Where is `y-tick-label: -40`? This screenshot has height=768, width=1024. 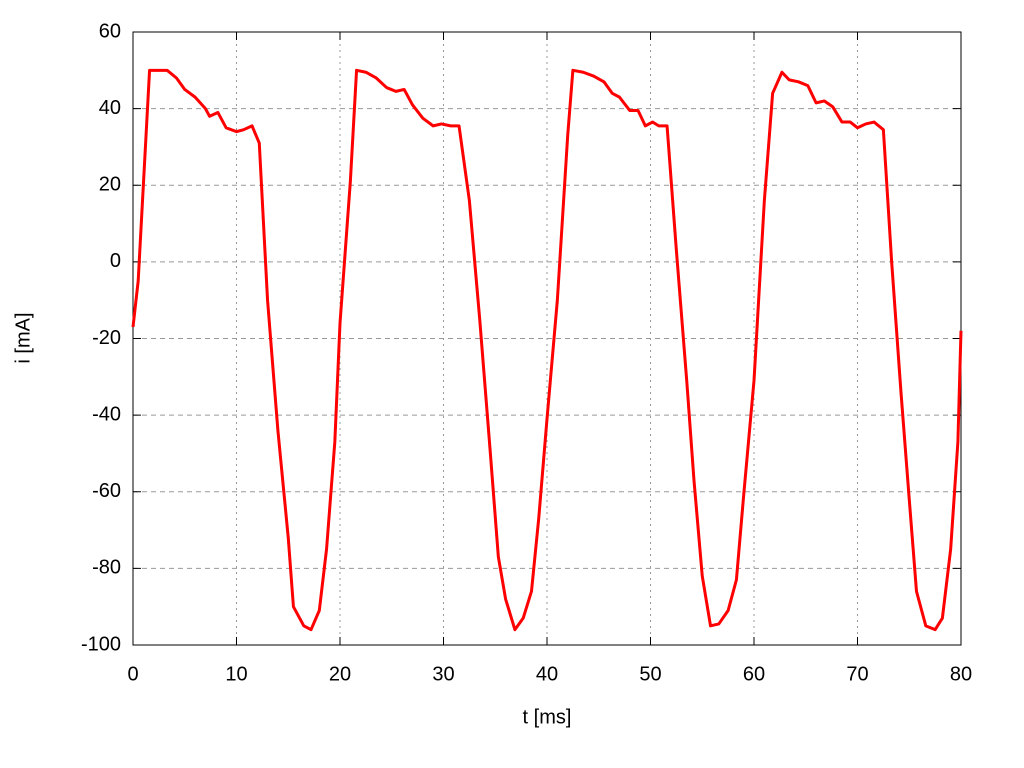 y-tick-label: -40 is located at coordinates (106, 414).